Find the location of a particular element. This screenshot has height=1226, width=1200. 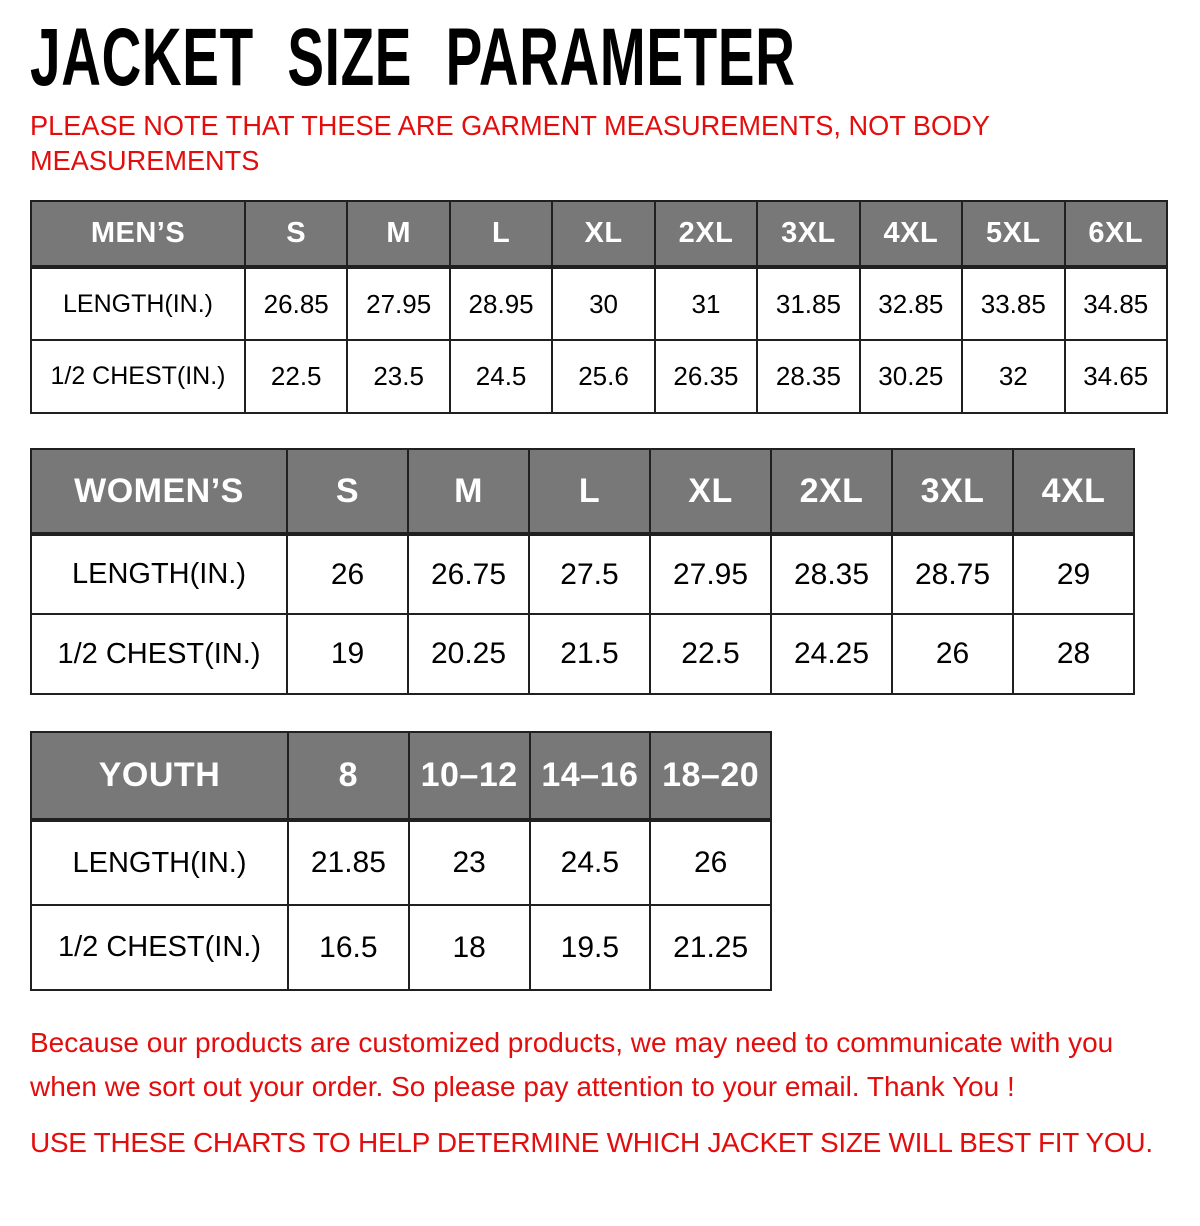

value-cell: 19.5 is located at coordinates (590, 947).